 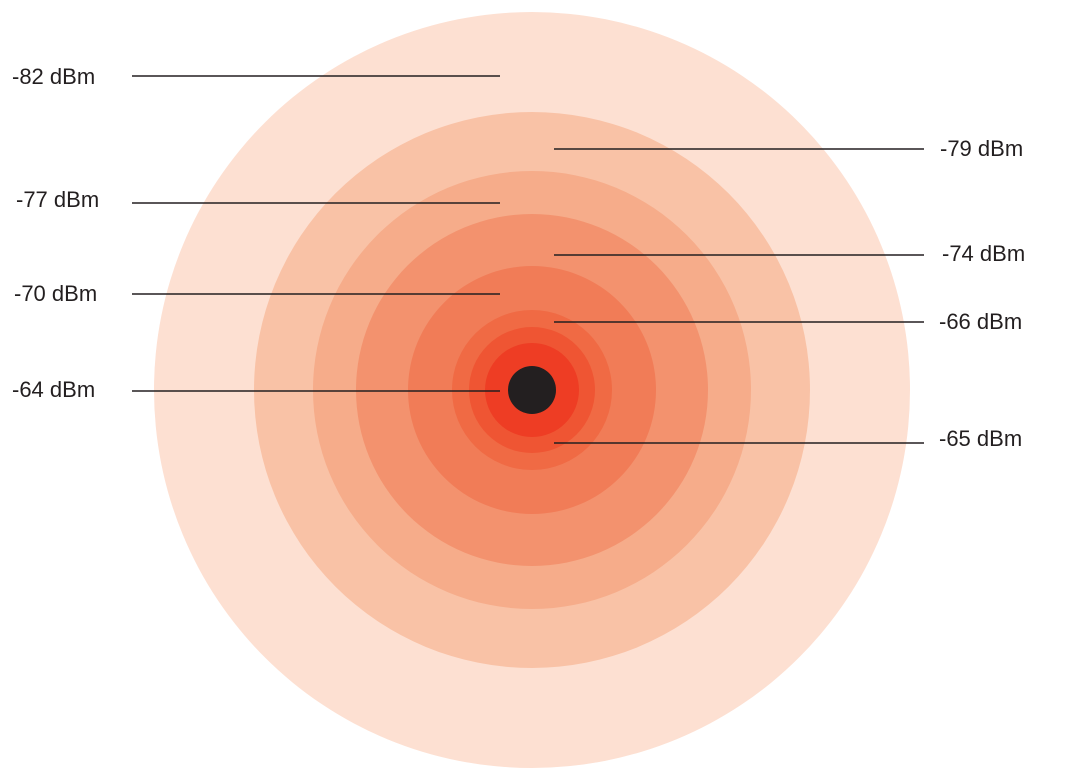 What do you see at coordinates (57, 199) in the screenshot?
I see `ring-label-77: -77 dBm` at bounding box center [57, 199].